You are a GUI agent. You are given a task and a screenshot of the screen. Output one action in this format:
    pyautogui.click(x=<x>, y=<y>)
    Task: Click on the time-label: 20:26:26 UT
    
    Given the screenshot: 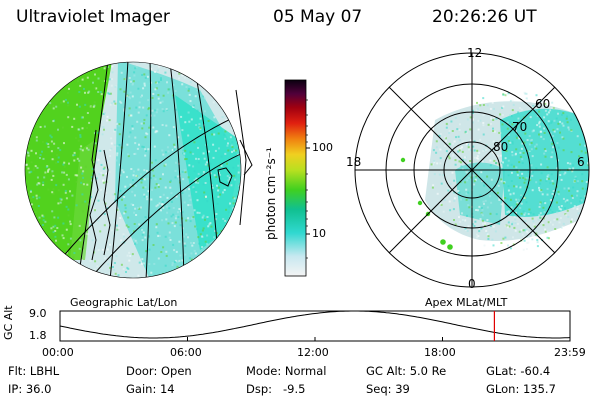 What is the action you would take?
    pyautogui.click(x=484, y=17)
    